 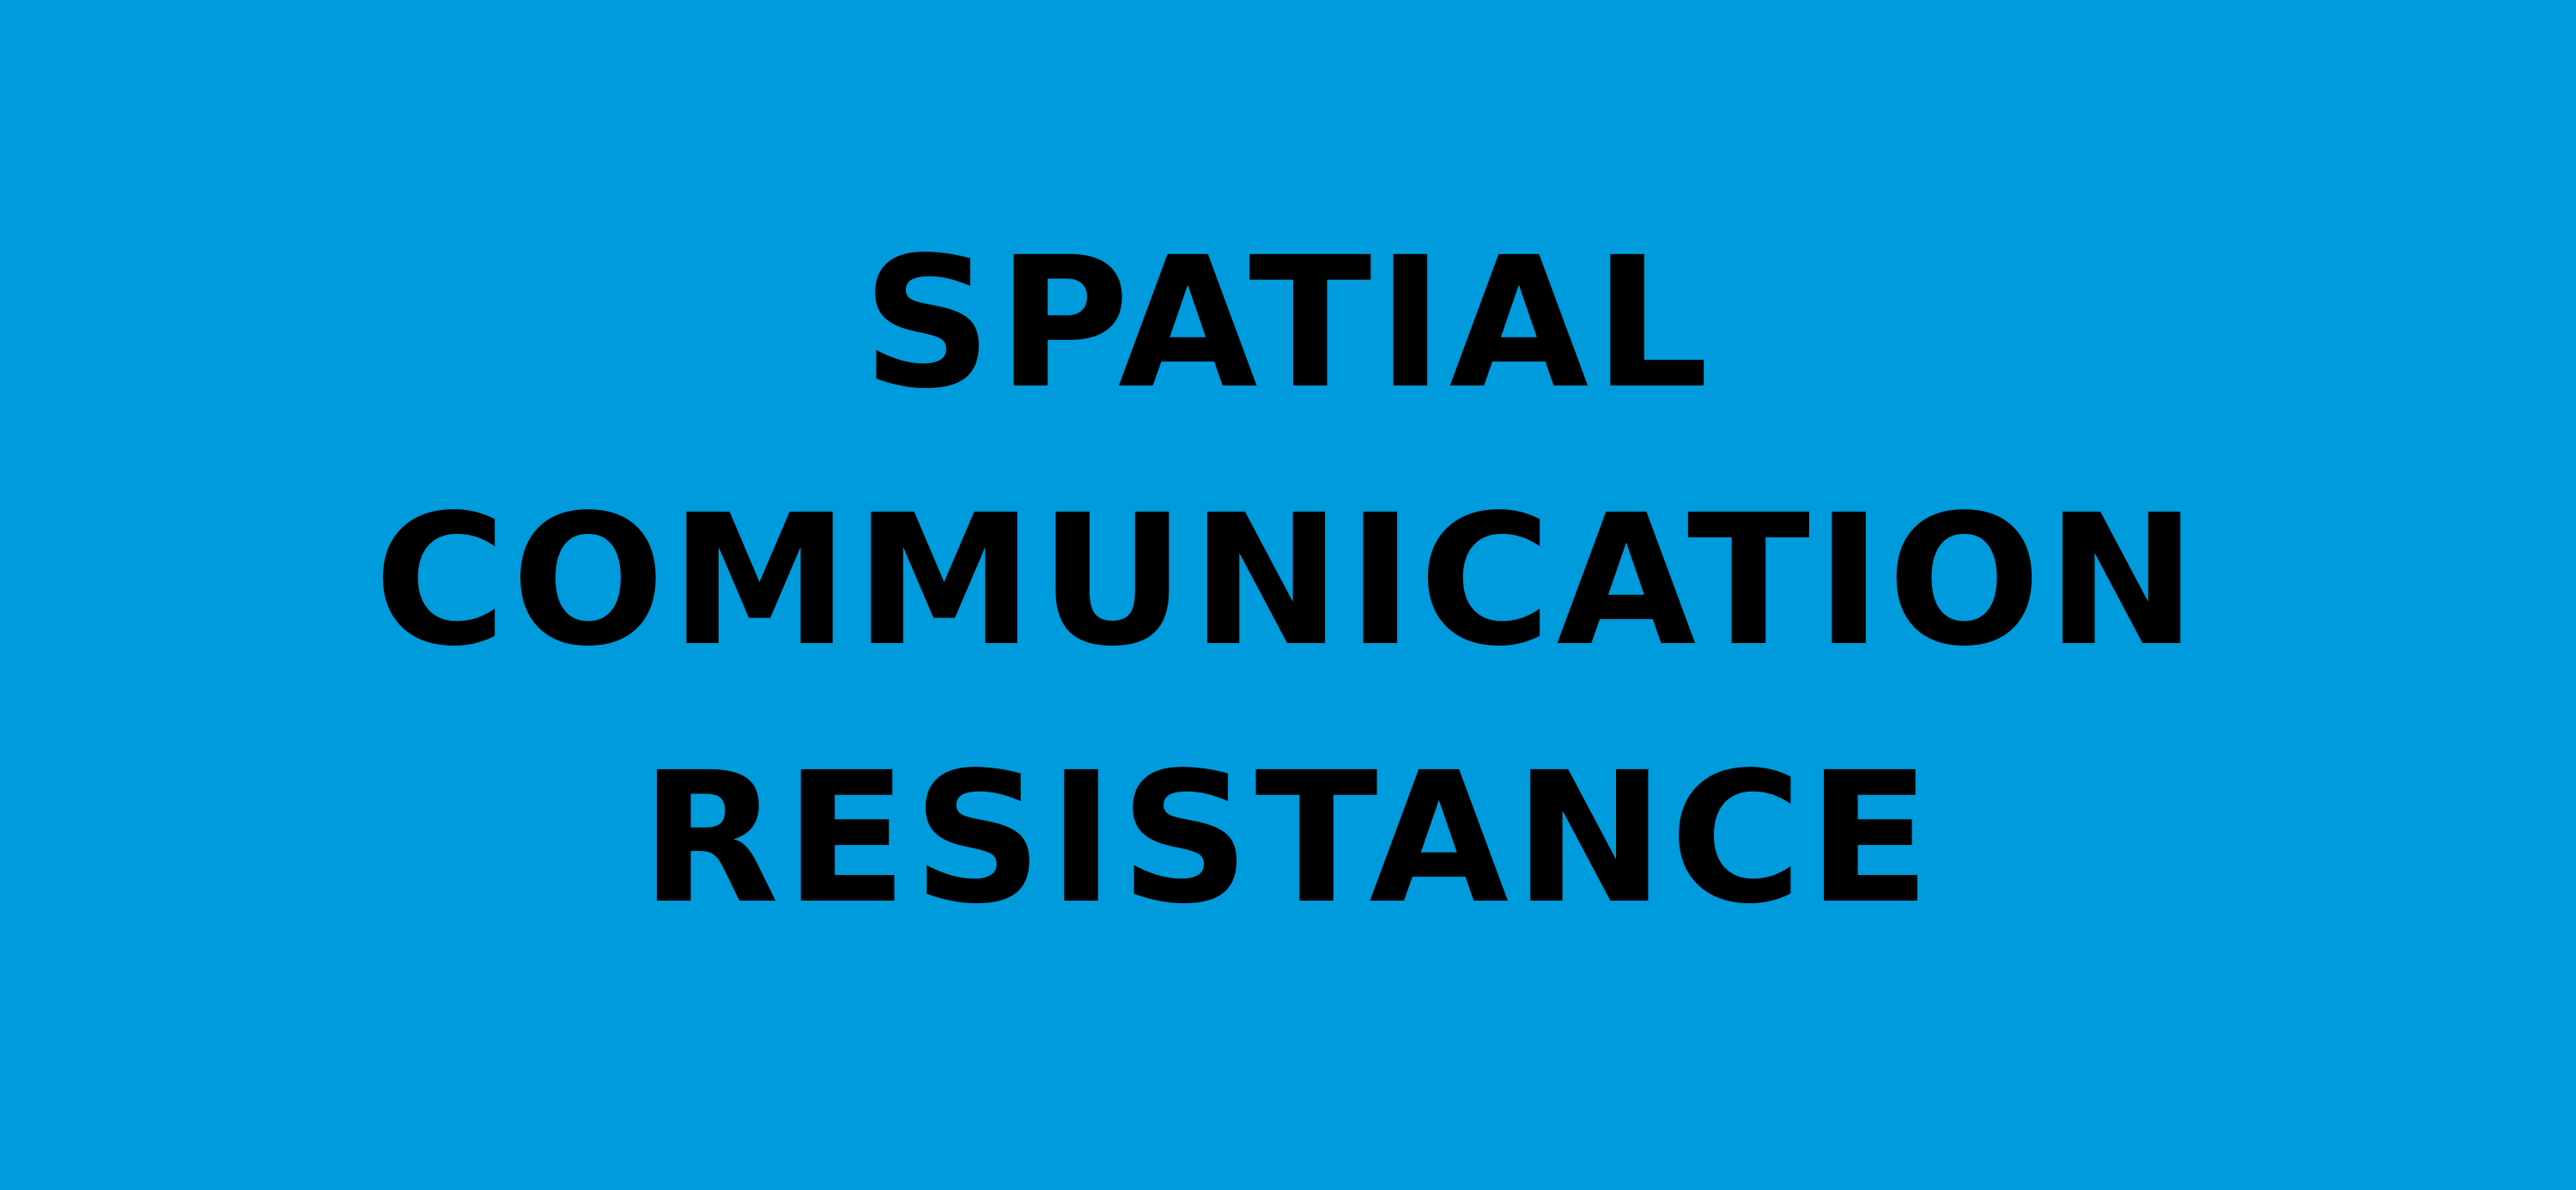 I want to click on title-line-2: COMMUNICATION, so click(x=1288, y=581).